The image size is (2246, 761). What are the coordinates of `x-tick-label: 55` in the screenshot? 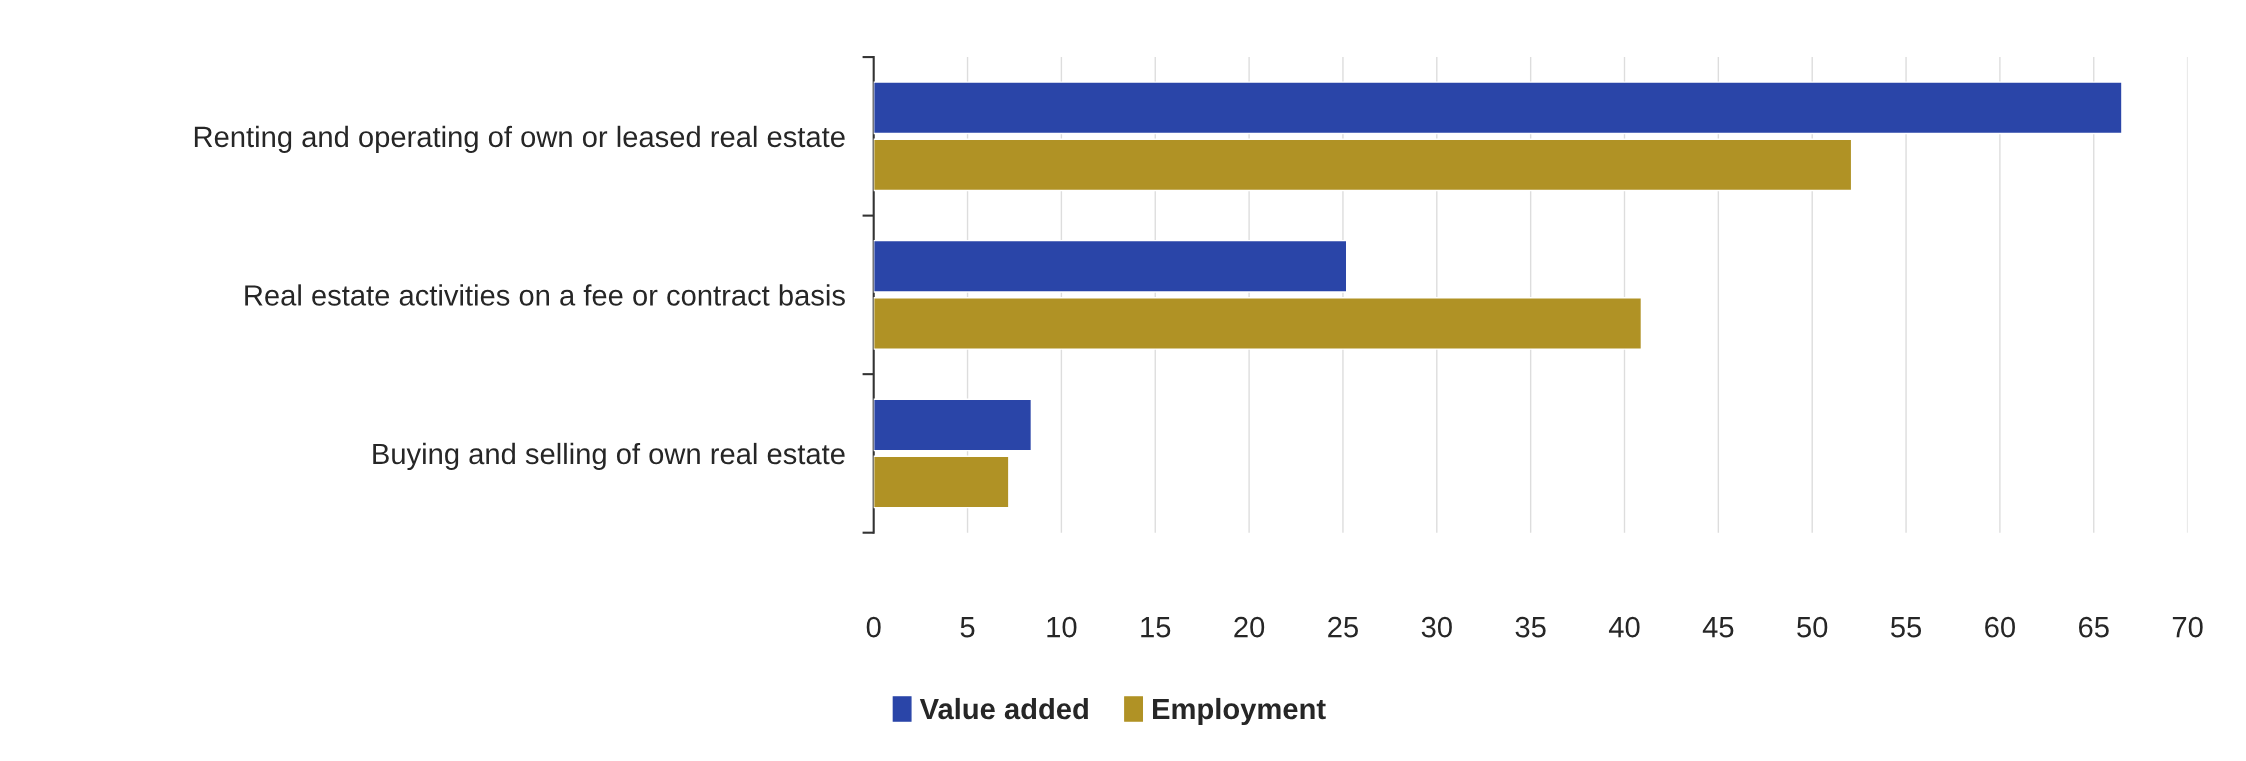 It's located at (1906, 627).